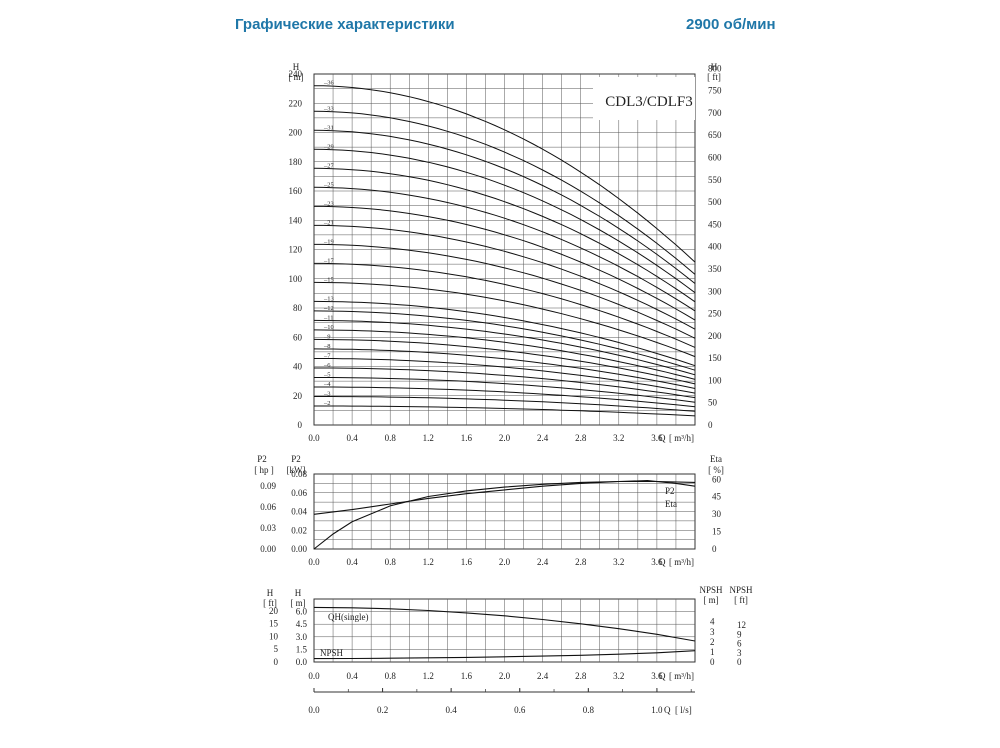 The height and width of the screenshot is (748, 1000). I want to click on power-x-tick-label: 3.2, so click(618, 562).